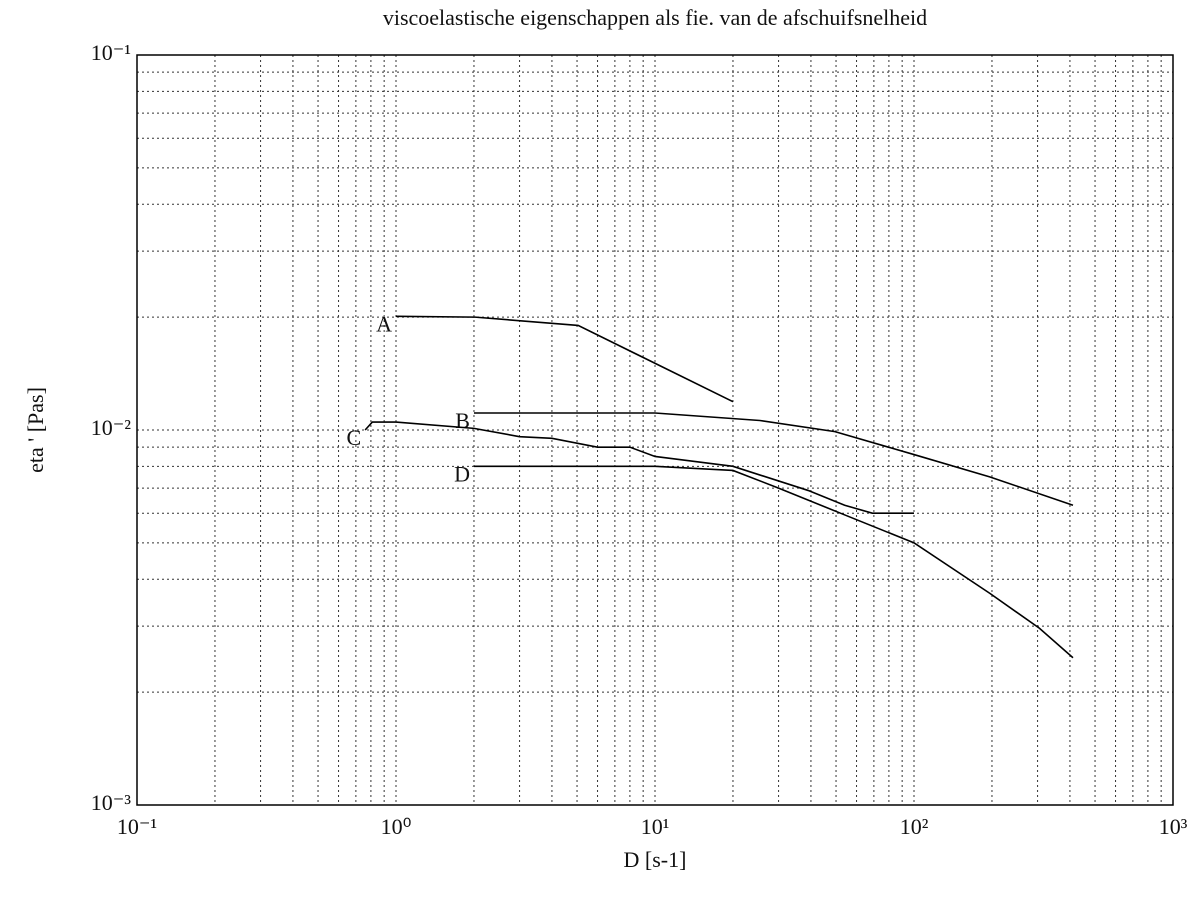 Image resolution: width=1194 pixels, height=911 pixels. Describe the element at coordinates (111, 427) in the screenshot. I see `y-tick-label: 10⁻²` at that location.